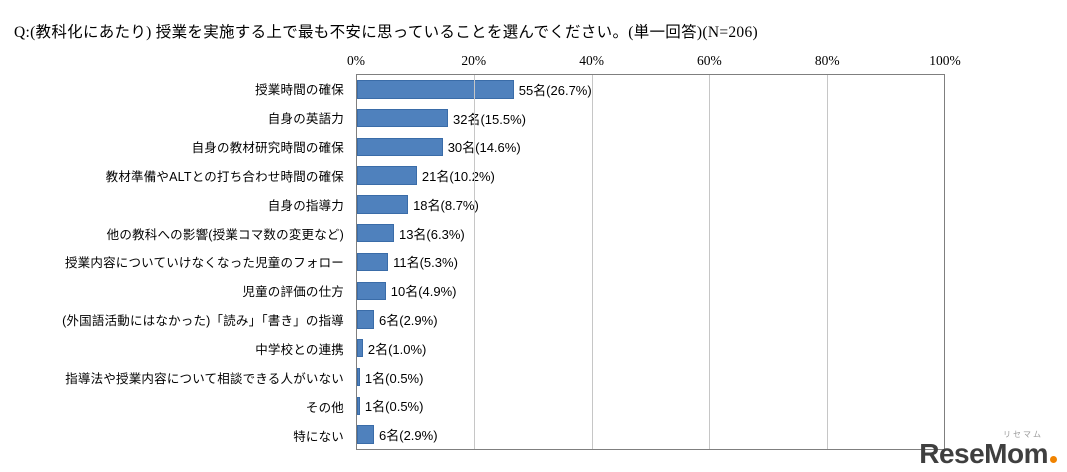  I want to click on x-tick-label: 60%, so click(709, 60).